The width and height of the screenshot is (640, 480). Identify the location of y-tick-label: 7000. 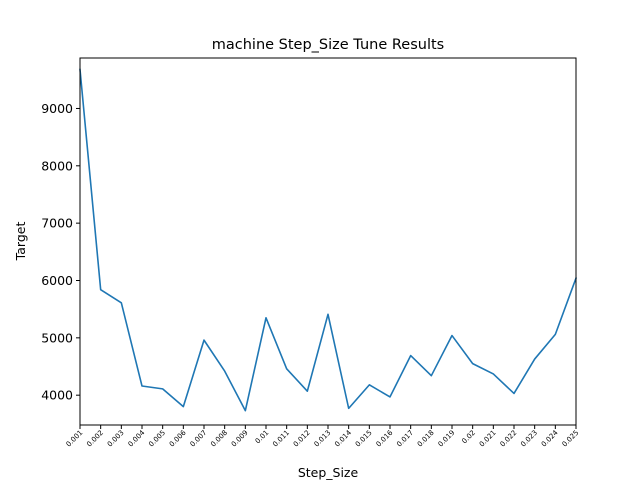
(57, 223).